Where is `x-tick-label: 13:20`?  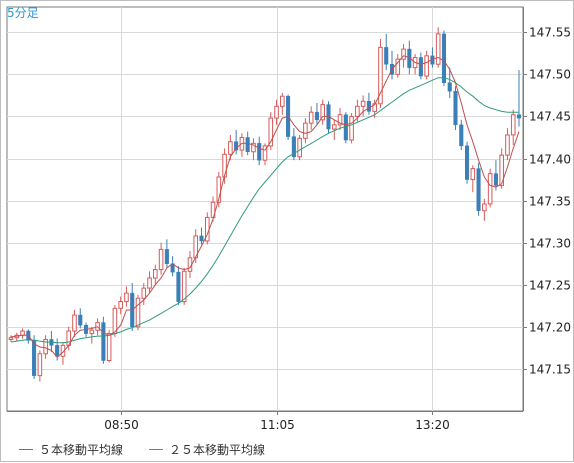 x-tick-label: 13:20 is located at coordinates (432, 425).